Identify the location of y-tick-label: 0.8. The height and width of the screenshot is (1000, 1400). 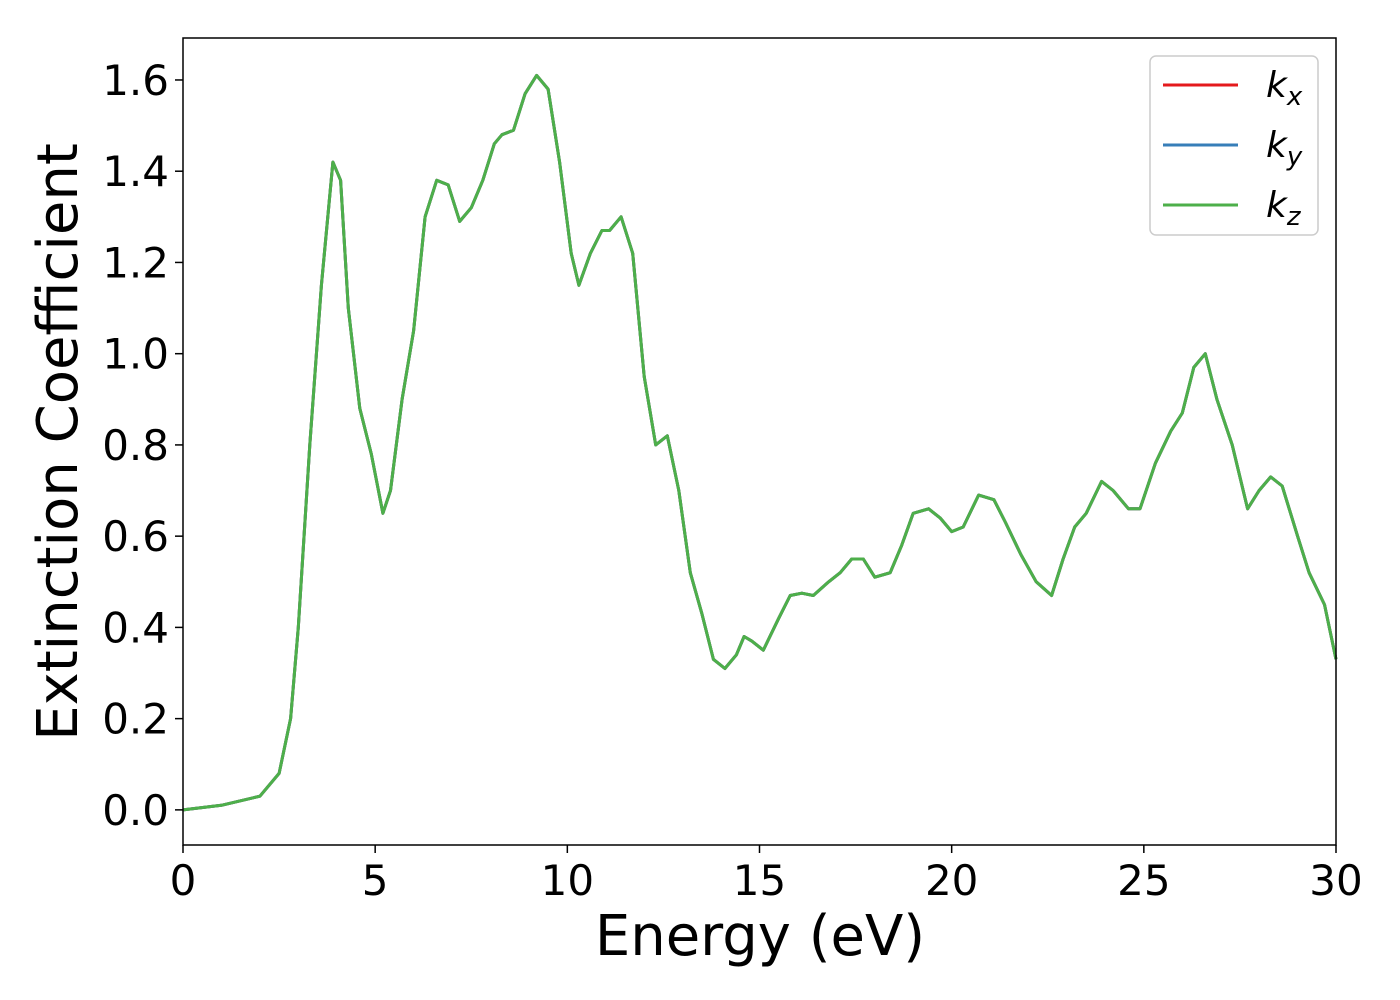
(135, 445).